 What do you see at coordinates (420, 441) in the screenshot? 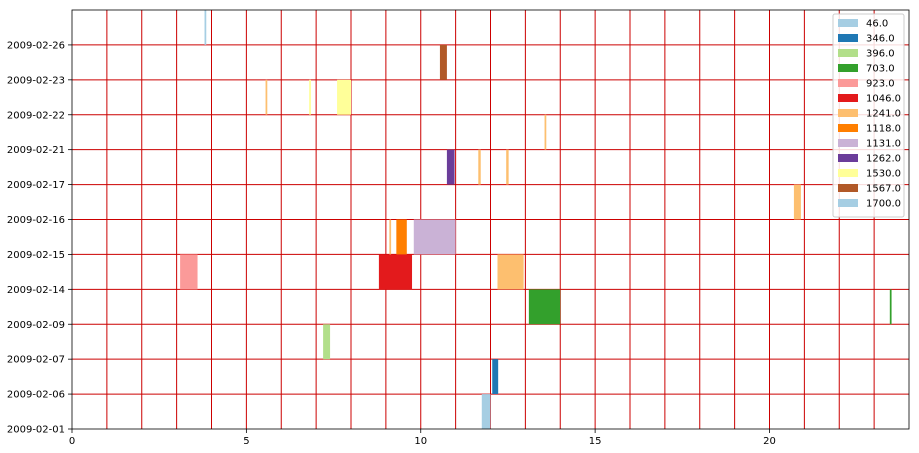
I see `x-tick-label: 10` at bounding box center [420, 441].